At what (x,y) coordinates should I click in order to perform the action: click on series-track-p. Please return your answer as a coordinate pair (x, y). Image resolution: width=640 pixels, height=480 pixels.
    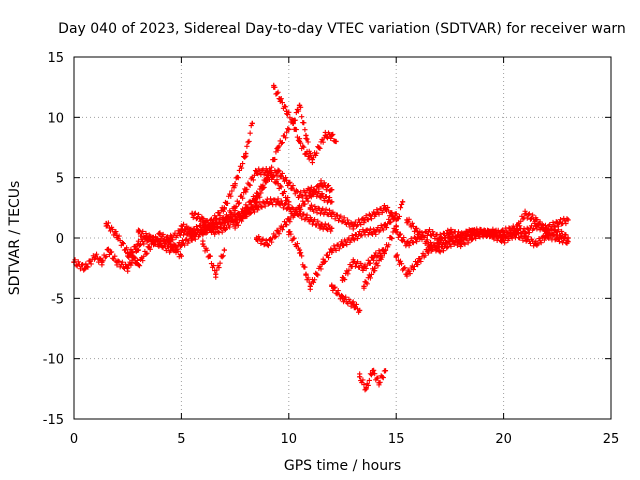
    Looking at the image, I should click on (353, 217).